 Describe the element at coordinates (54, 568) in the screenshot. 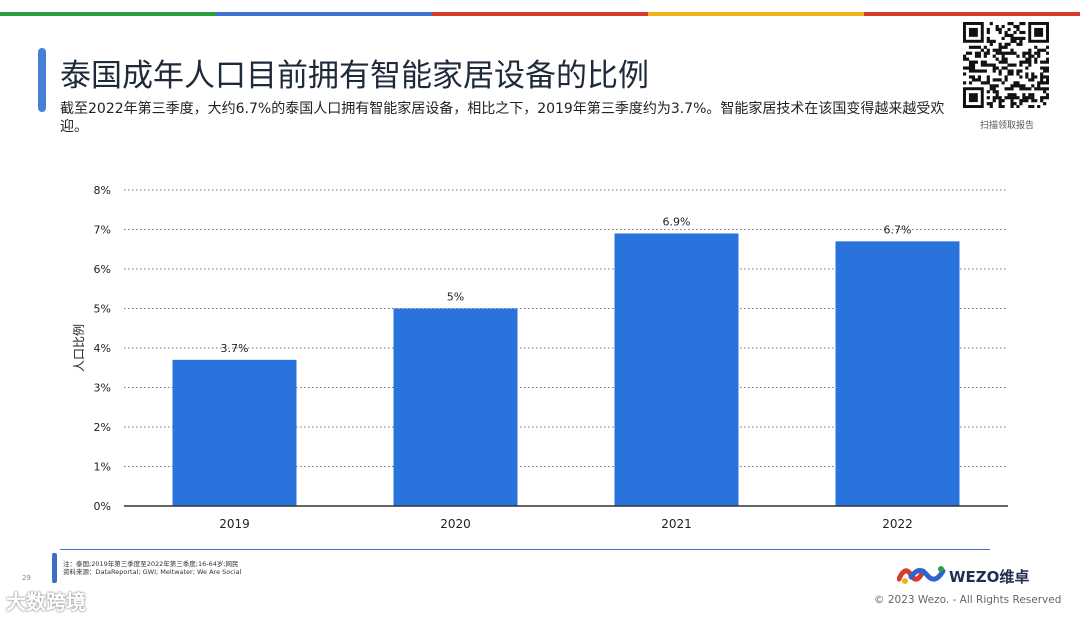

I see `footer-accent-bar` at that location.